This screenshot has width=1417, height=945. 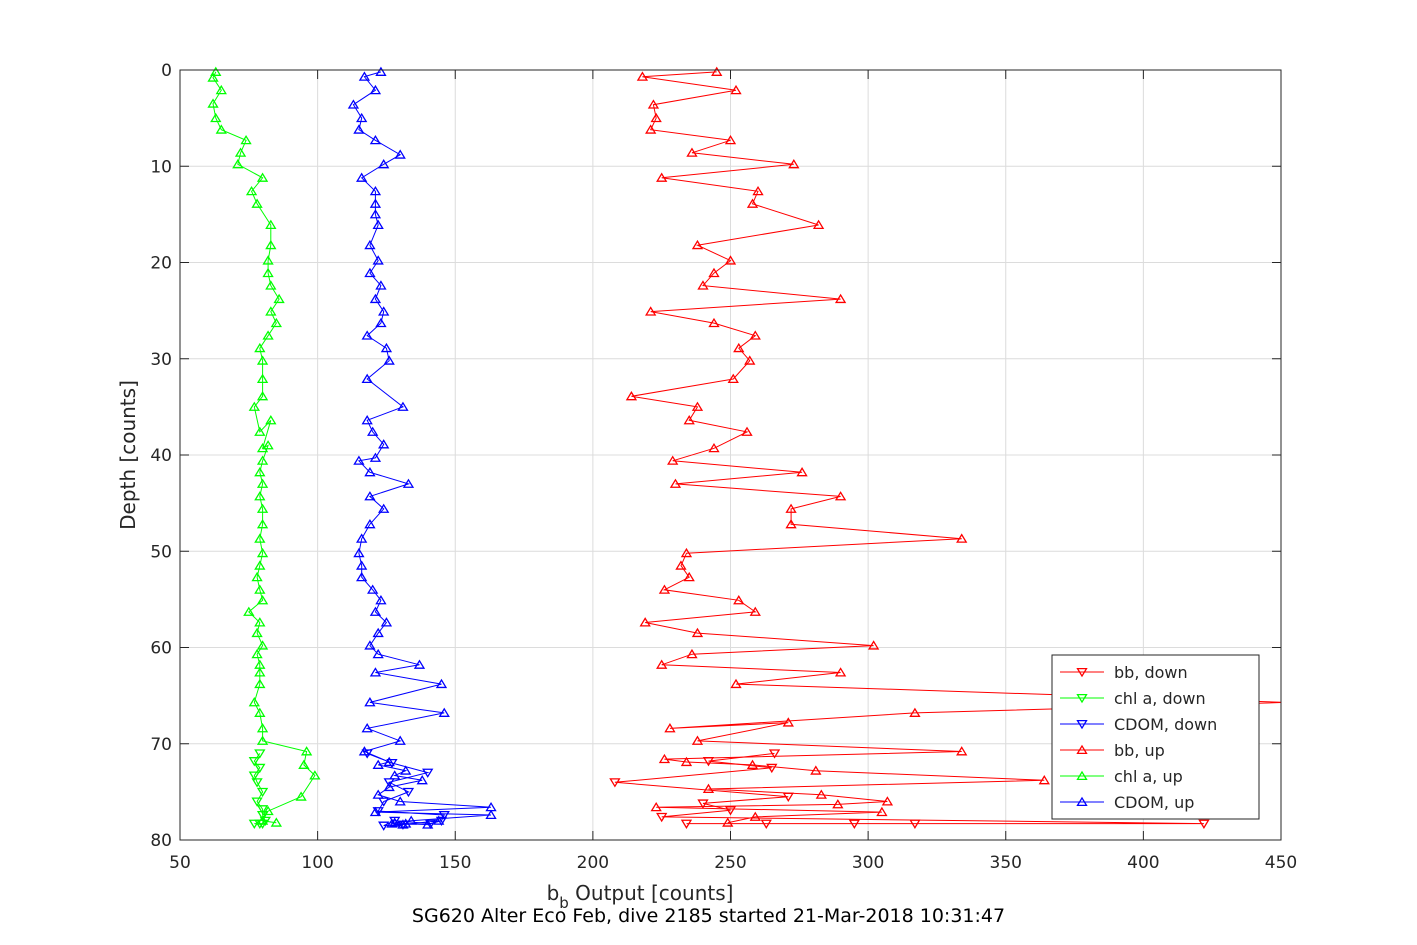 I want to click on legend-entry-label: chl a, up, so click(x=1148, y=776).